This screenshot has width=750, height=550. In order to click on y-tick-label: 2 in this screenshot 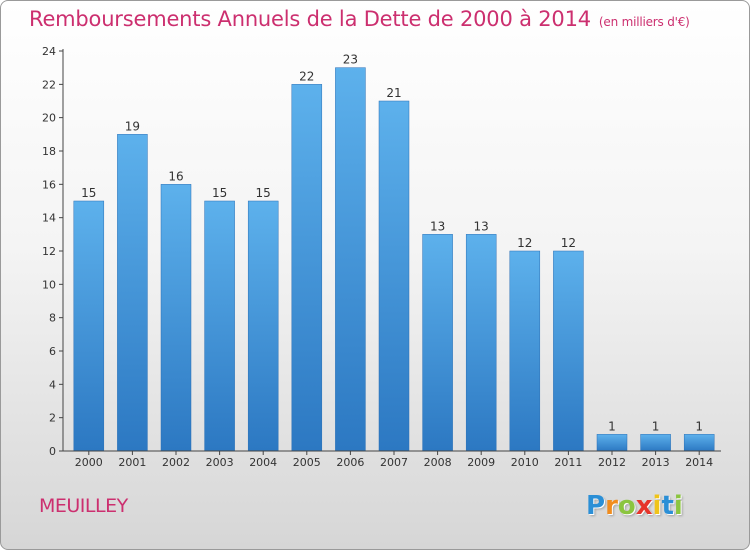, I will do `click(52, 418)`.